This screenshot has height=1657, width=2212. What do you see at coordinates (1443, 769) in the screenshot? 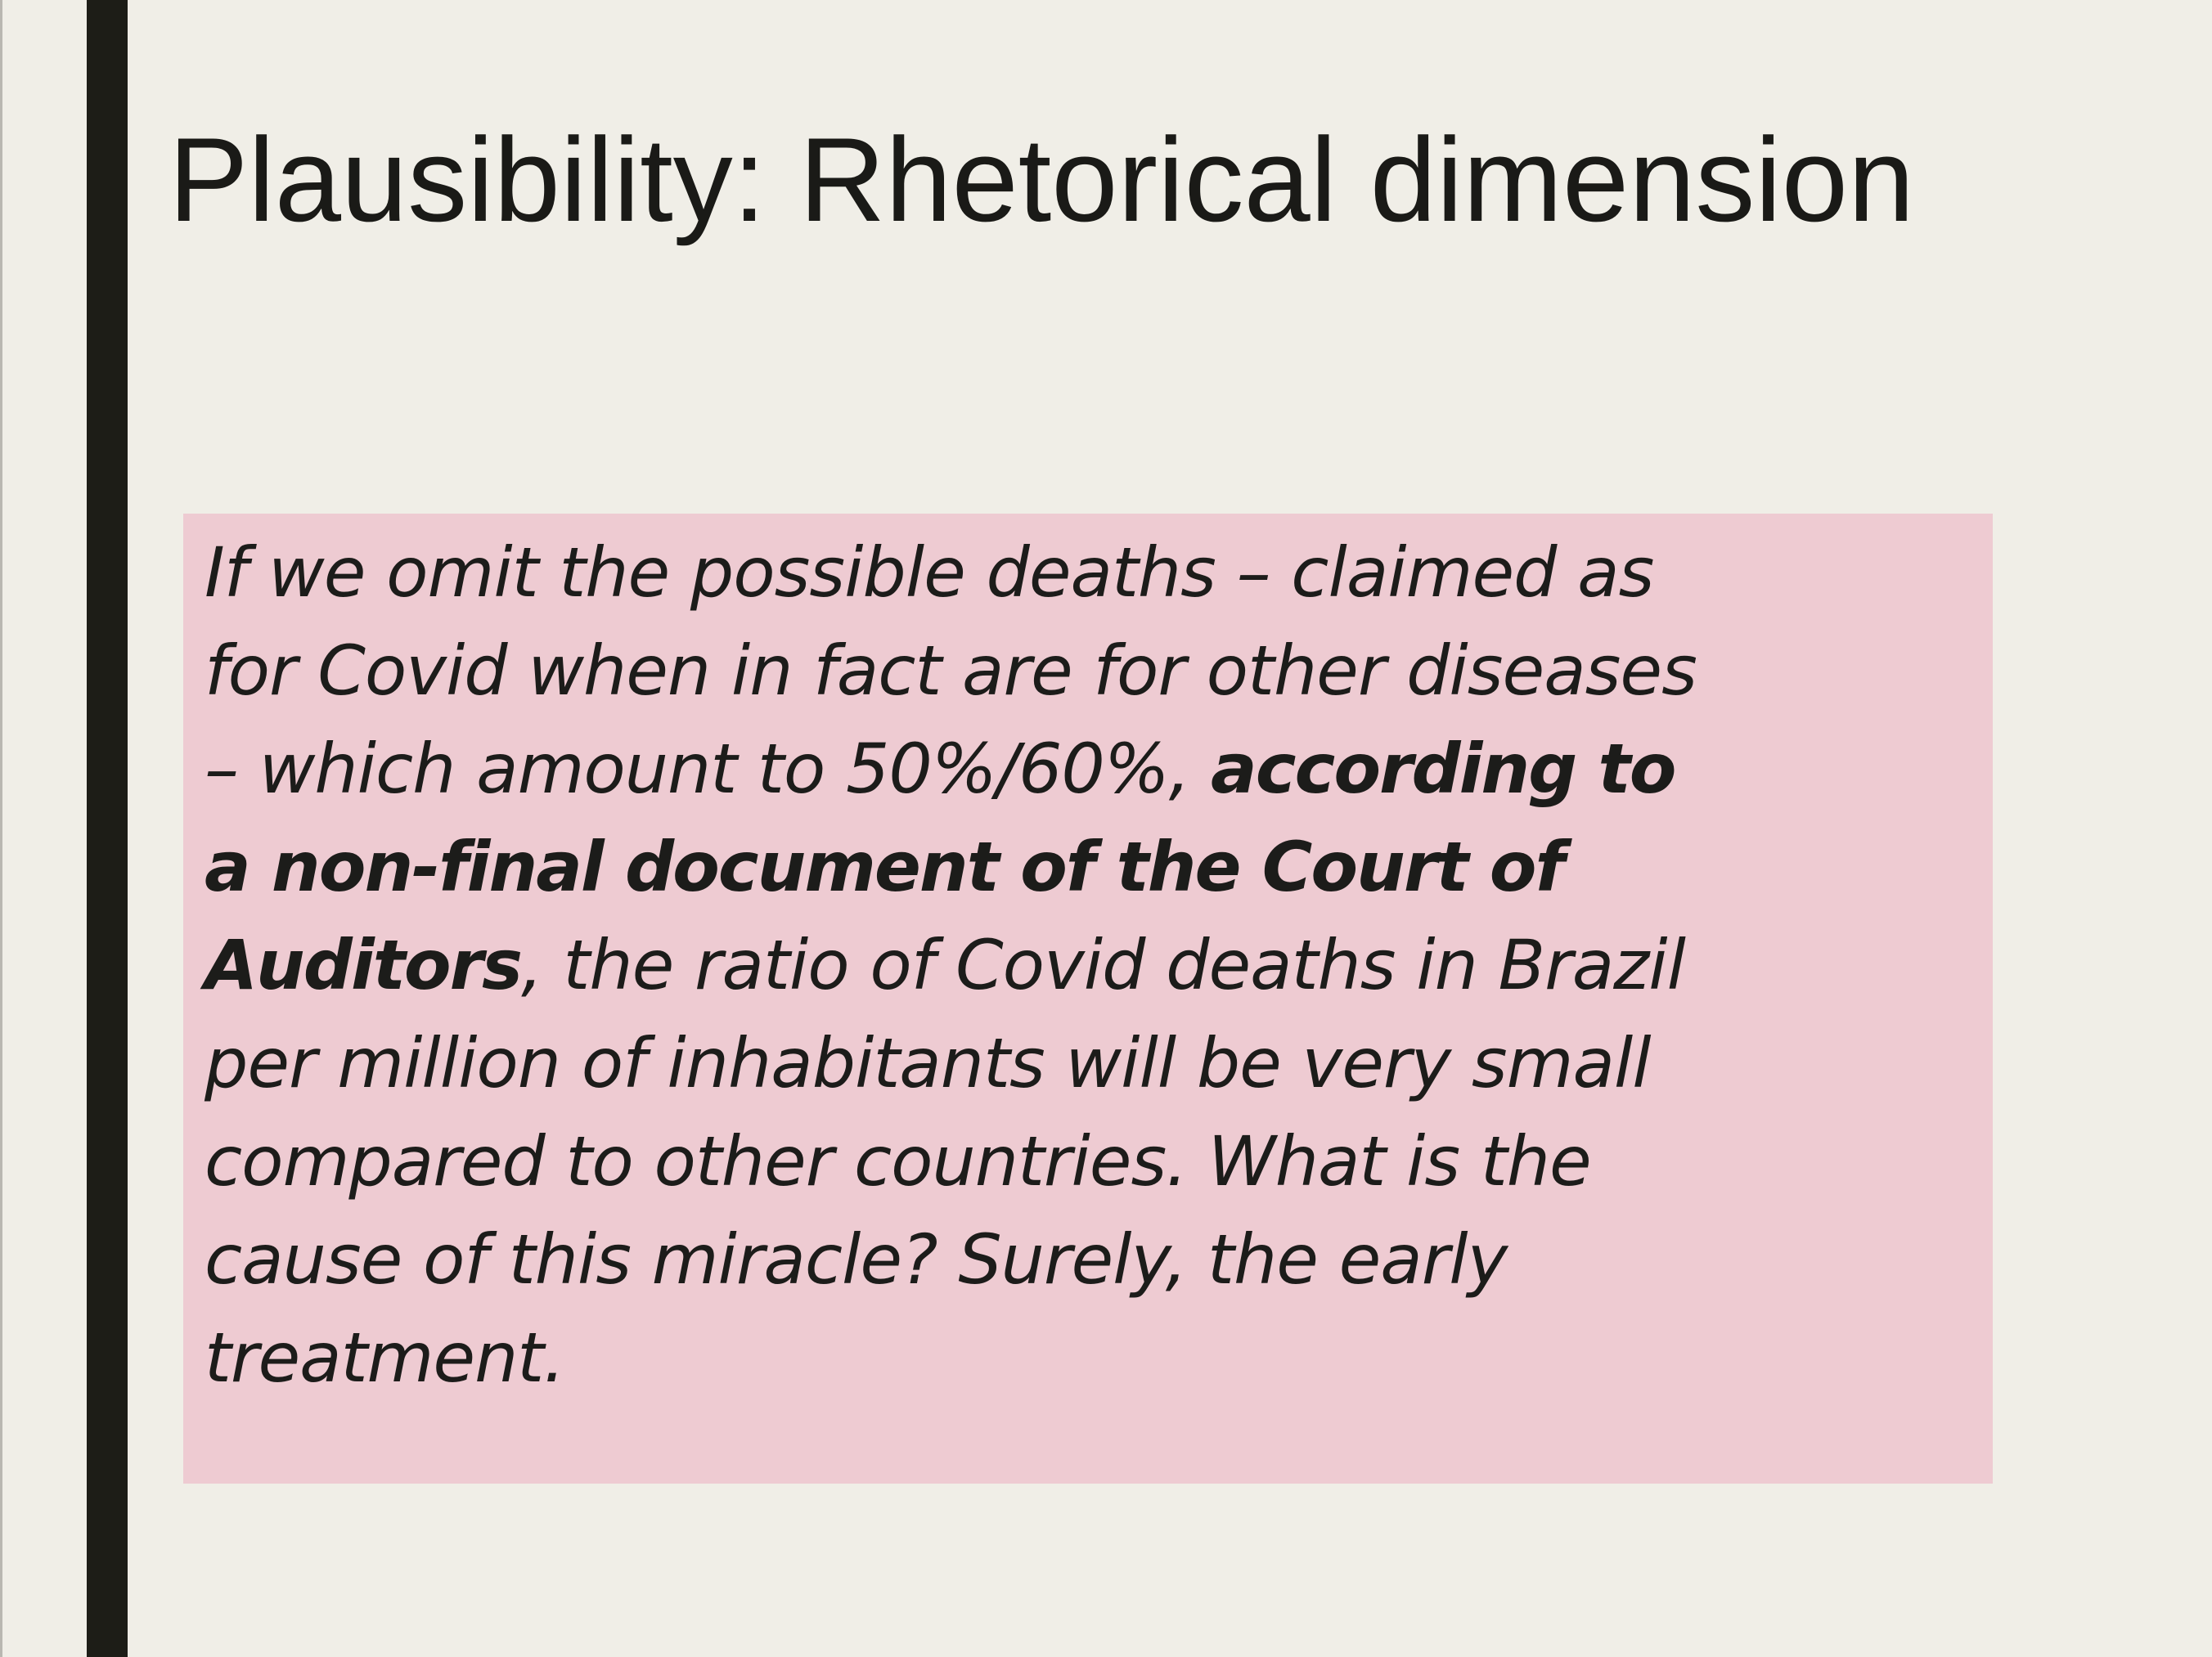
I see `quote-emphasis: according to` at bounding box center [1443, 769].